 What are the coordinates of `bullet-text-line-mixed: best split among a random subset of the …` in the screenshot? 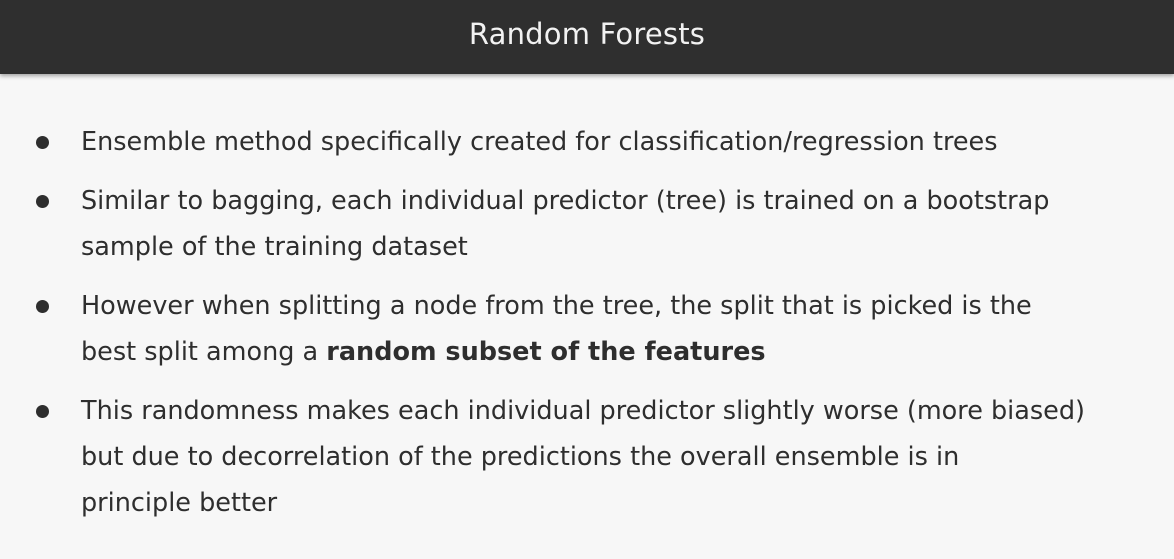 It's located at (617, 352).